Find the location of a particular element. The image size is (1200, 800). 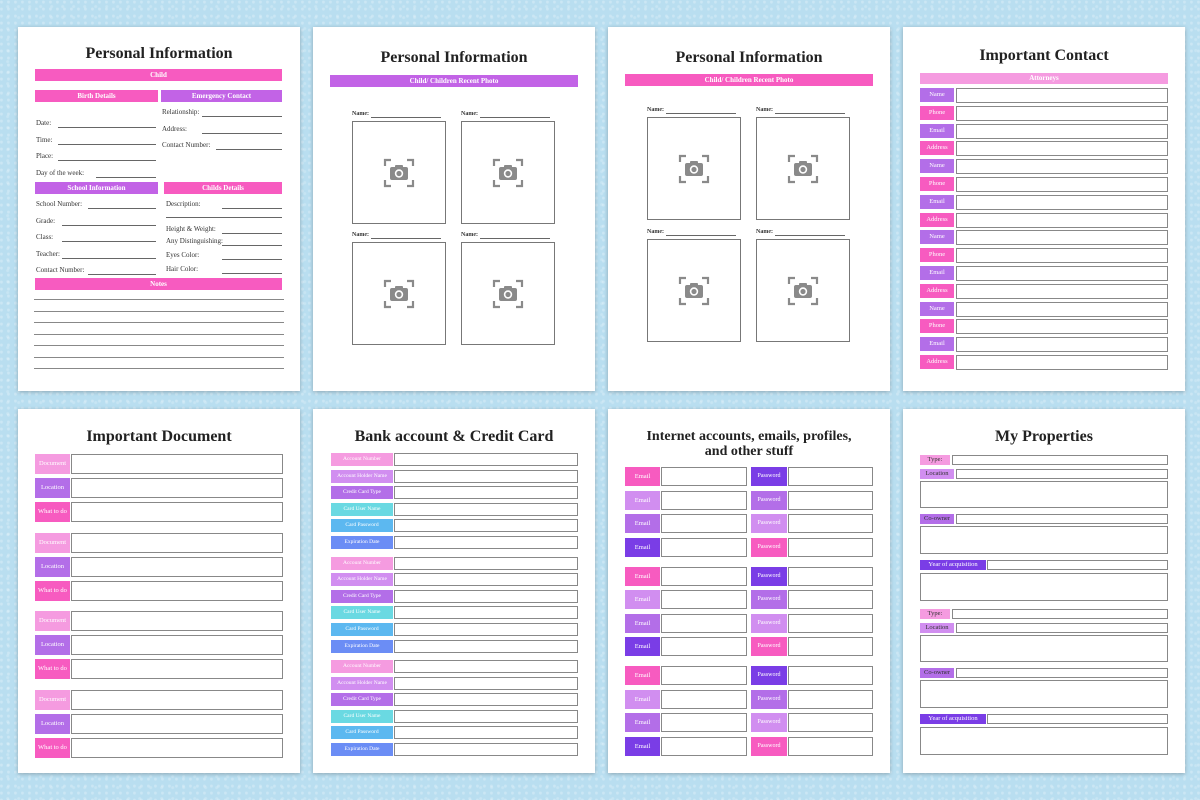

location-input is located at coordinates (1062, 628).